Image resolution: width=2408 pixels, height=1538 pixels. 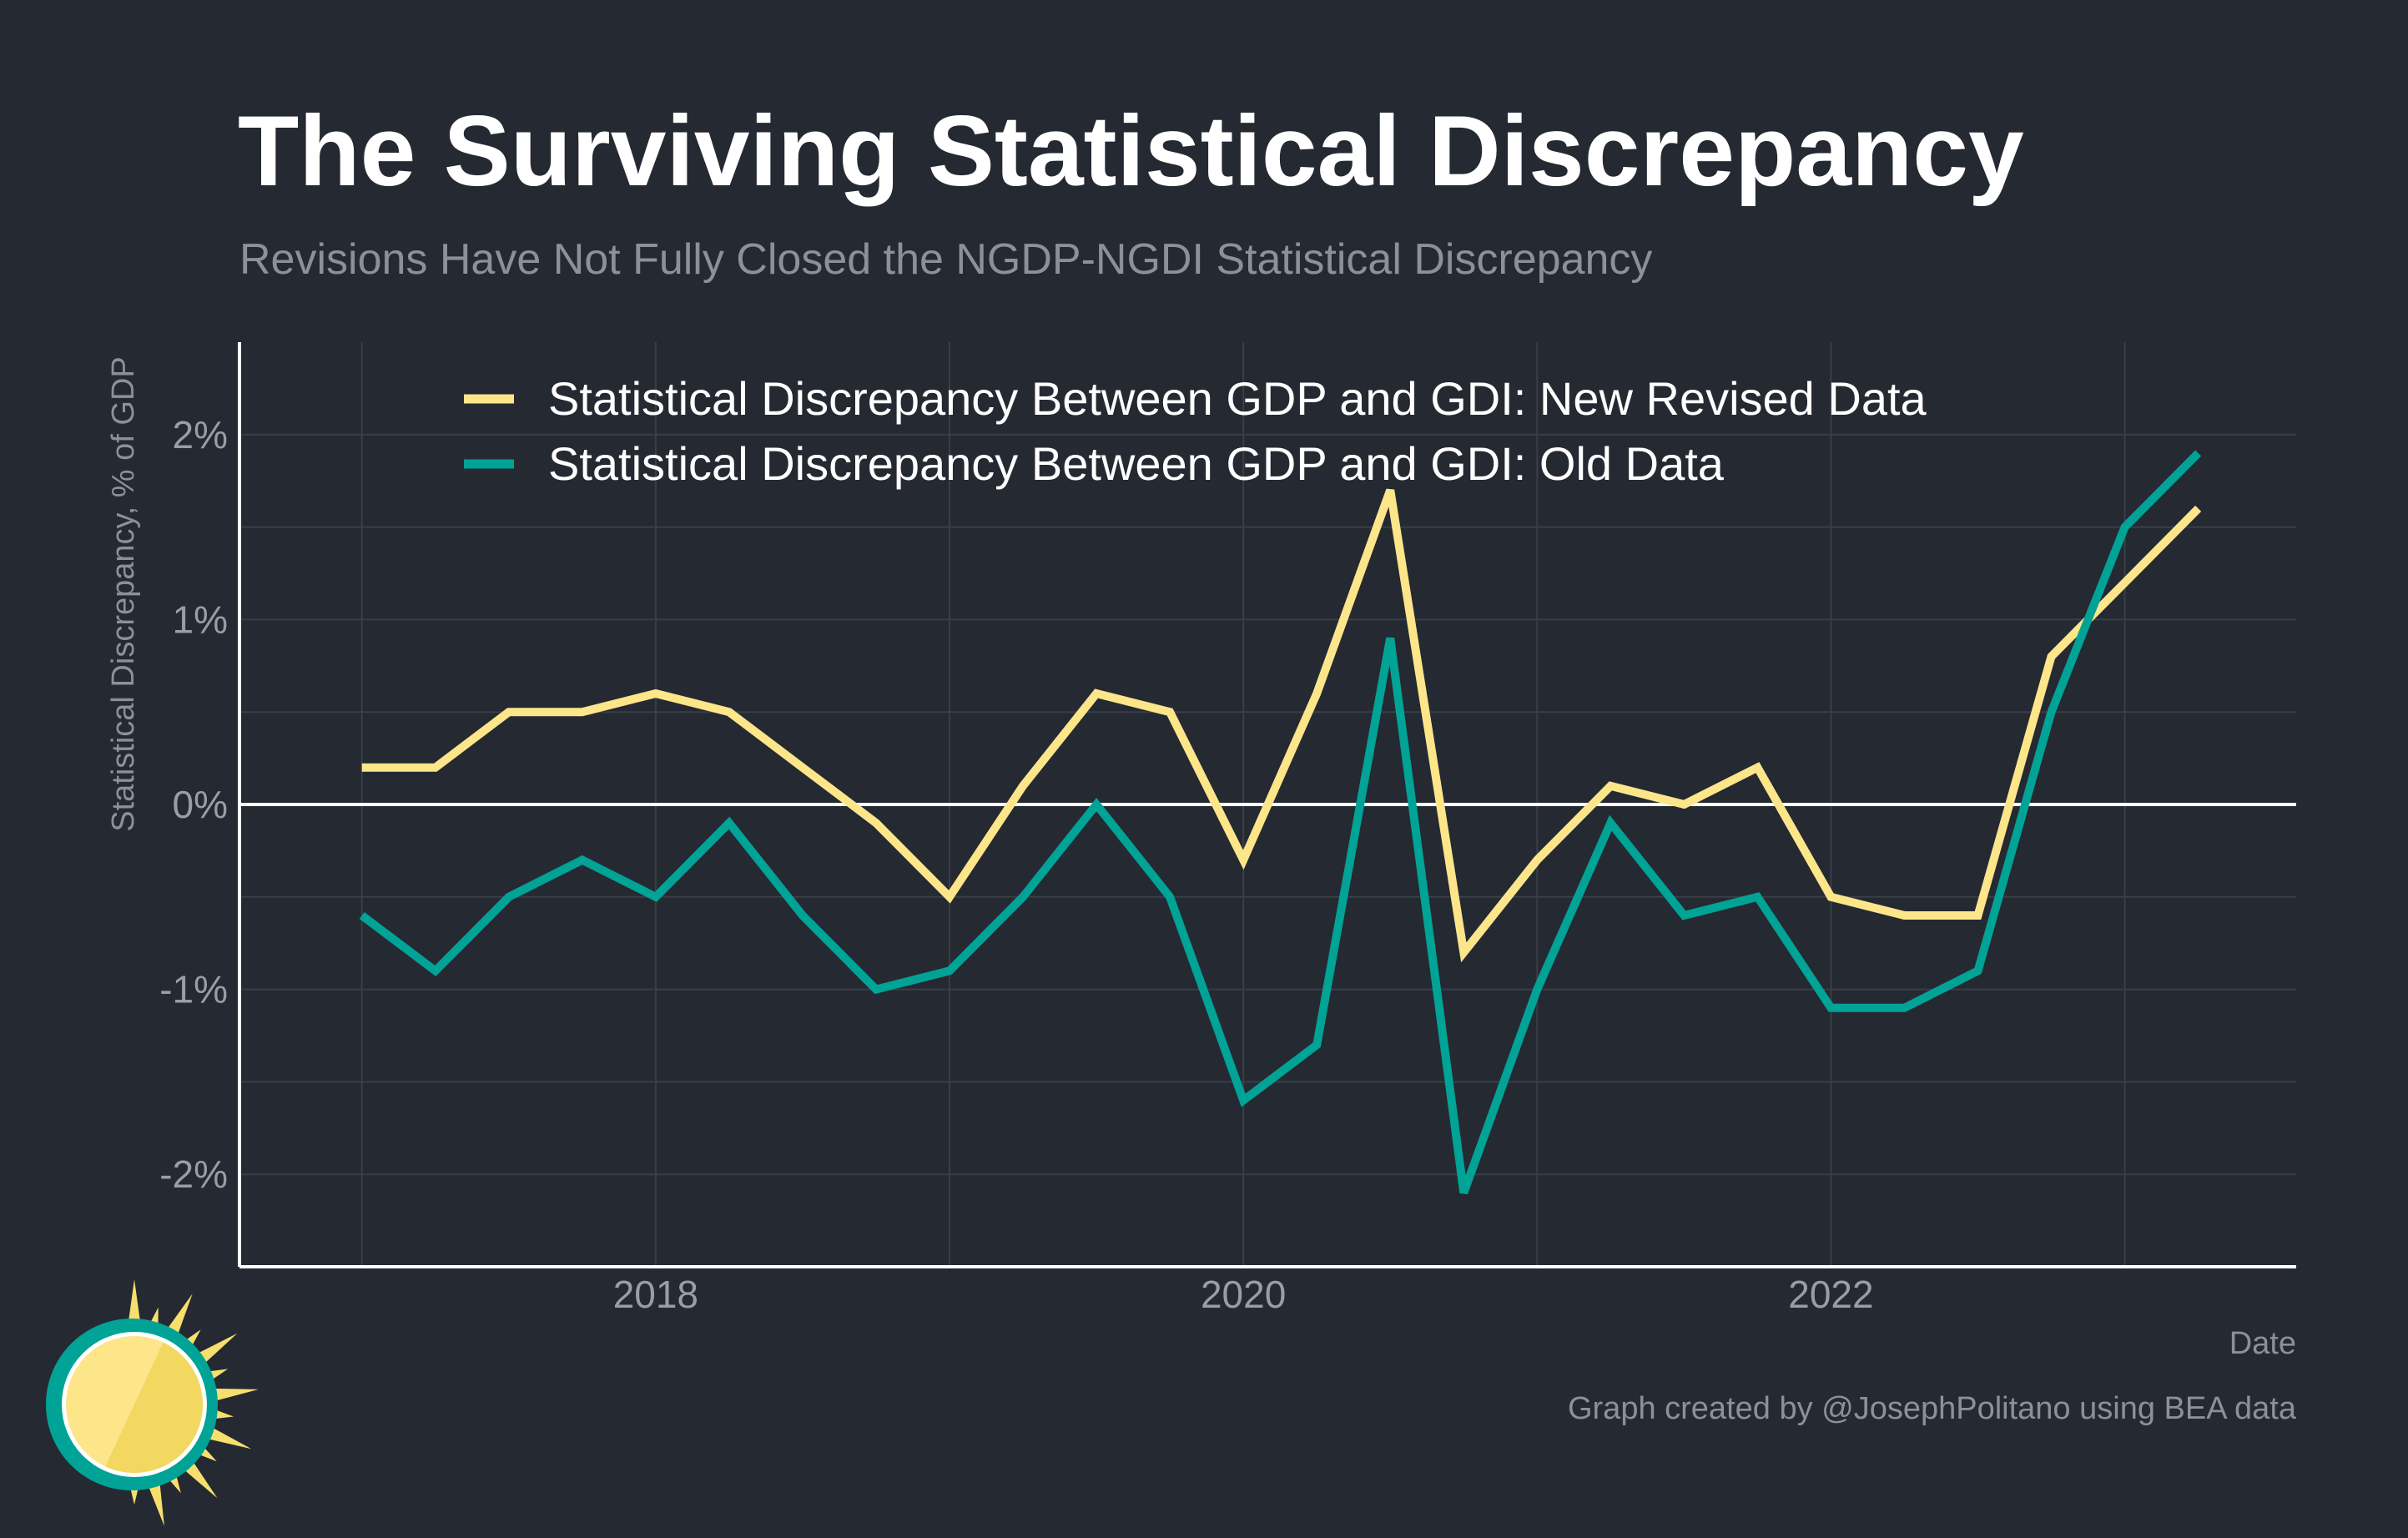 What do you see at coordinates (193, 989) in the screenshot?
I see `y-tick-label: -1%` at bounding box center [193, 989].